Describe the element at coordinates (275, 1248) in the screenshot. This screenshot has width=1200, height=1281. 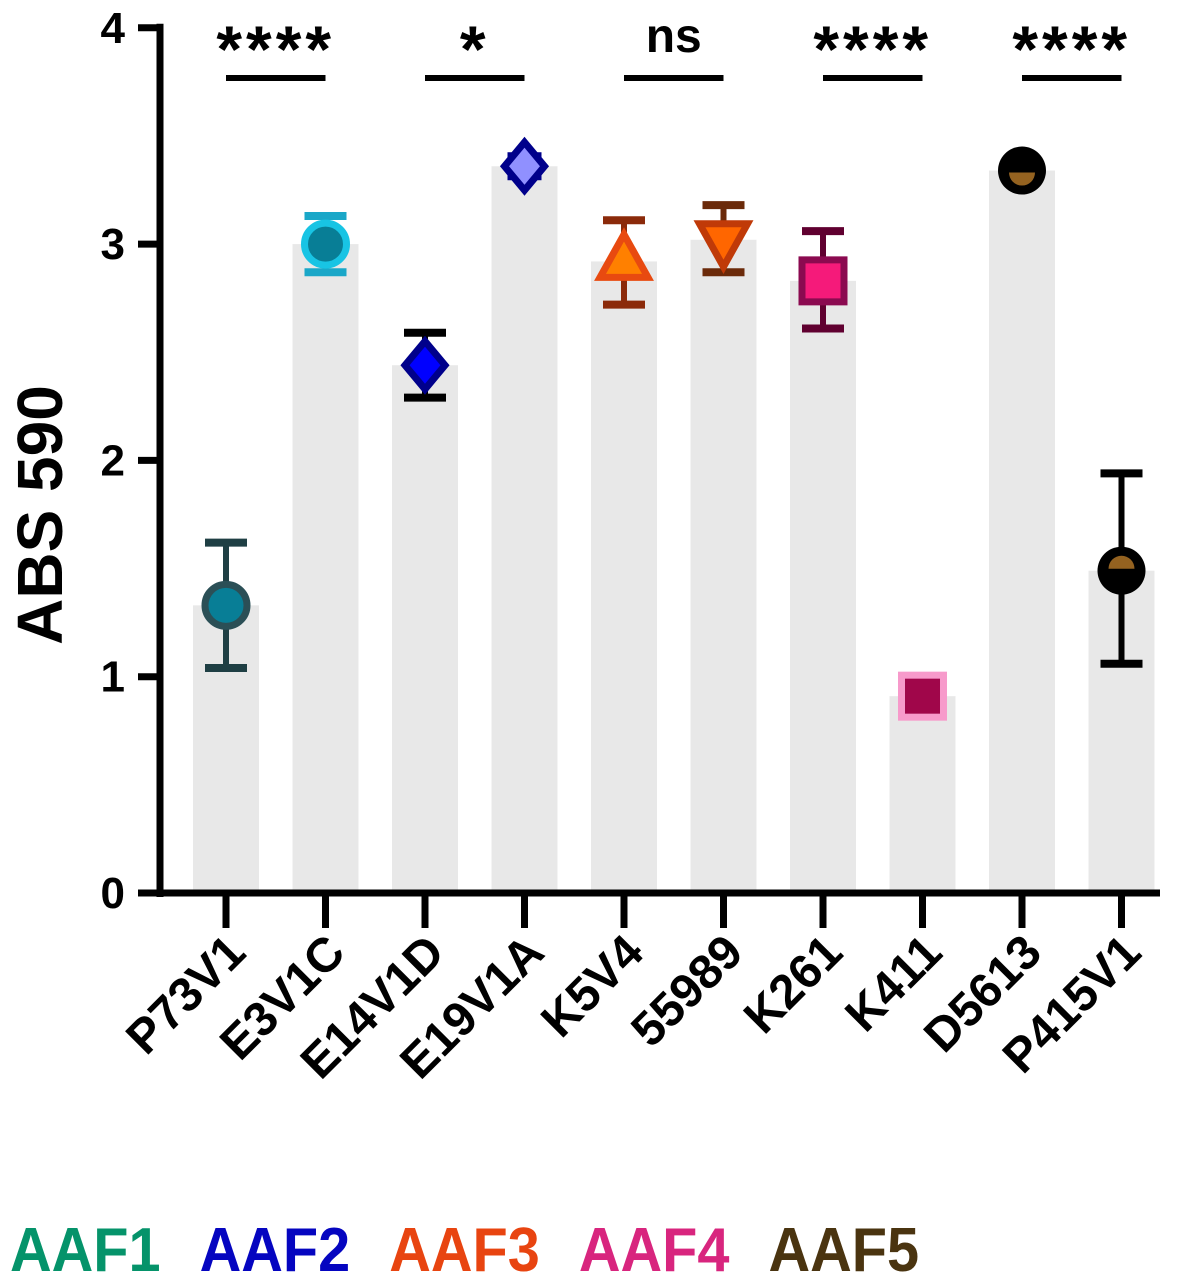
I see `legend-aaf2: AAF2` at that location.